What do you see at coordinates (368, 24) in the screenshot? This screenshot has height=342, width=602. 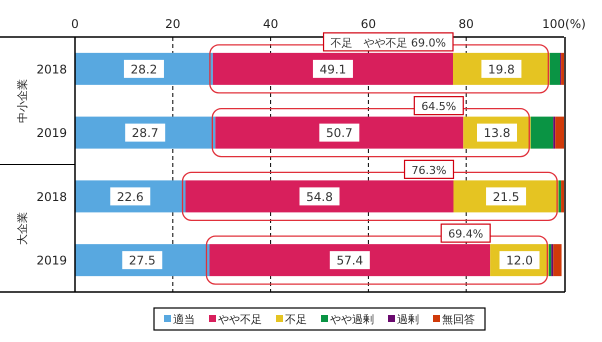 I see `x-tick-label: 60` at bounding box center [368, 24].